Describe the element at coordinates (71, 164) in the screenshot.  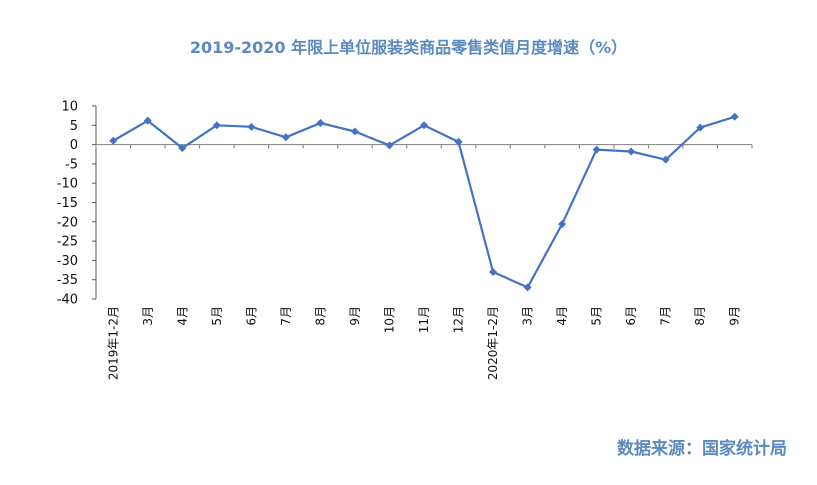
I see `y-tick-label: -5` at that location.